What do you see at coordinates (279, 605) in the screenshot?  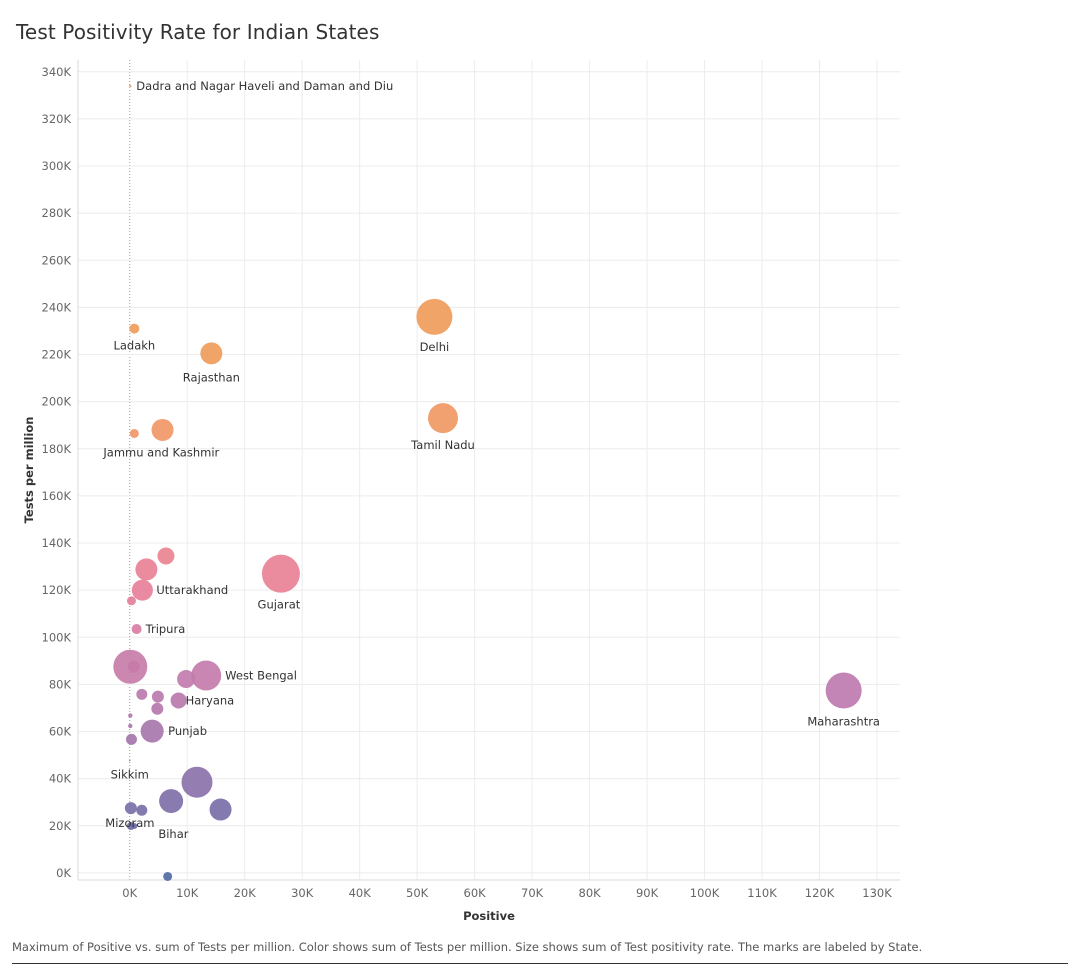 I see `point-label: Gujarat` at bounding box center [279, 605].